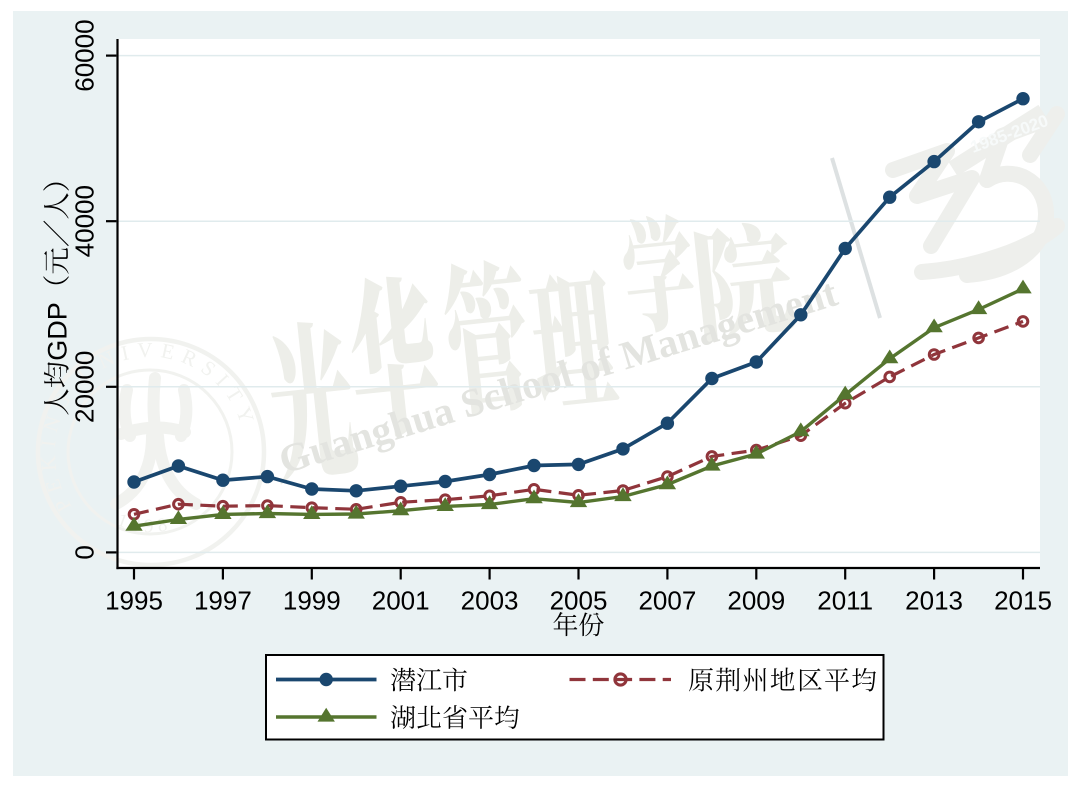  Describe the element at coordinates (312, 601) in the screenshot. I see `svg-text: 1999` at that location.